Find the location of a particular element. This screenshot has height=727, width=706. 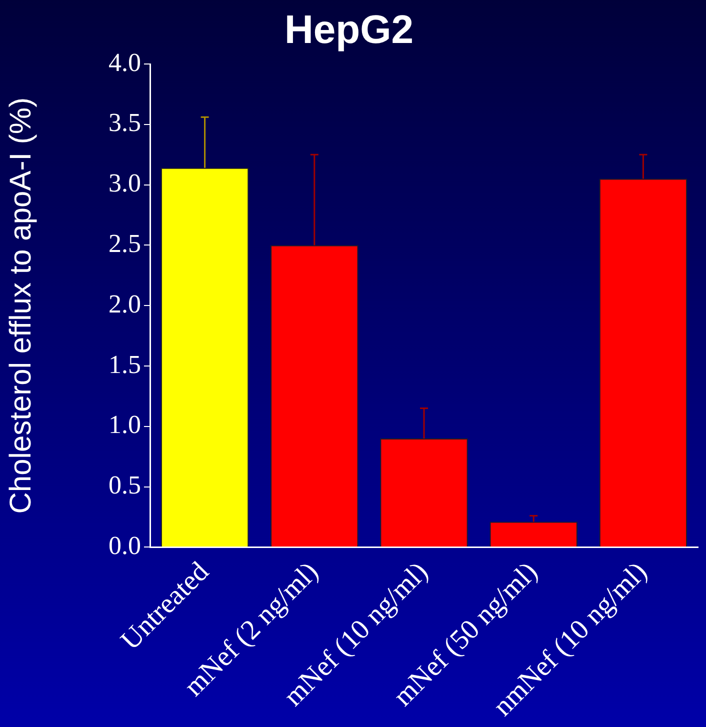

y-tick-label: 0.5 is located at coordinates (124, 485).